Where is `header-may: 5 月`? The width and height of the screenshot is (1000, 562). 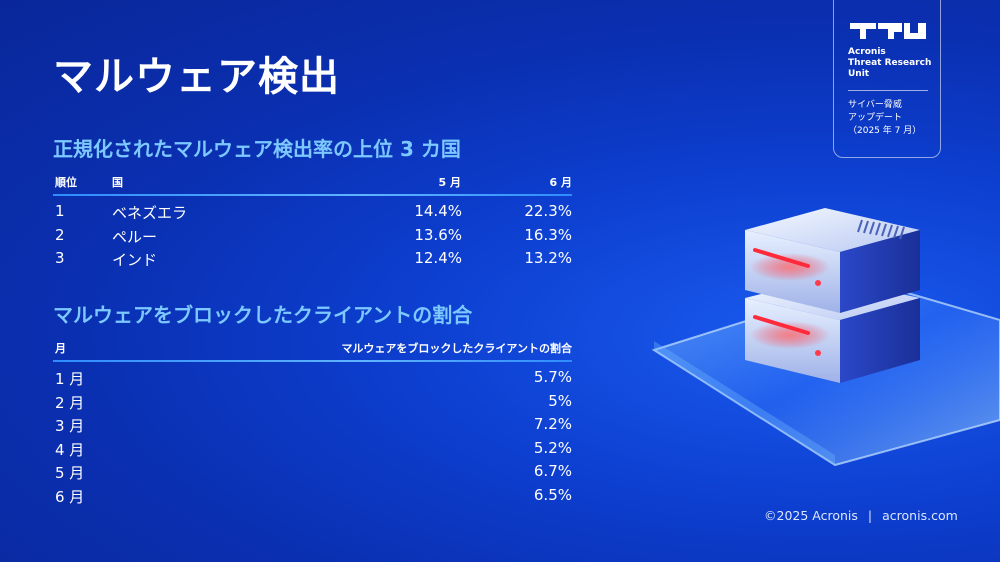
header-may: 5 月 is located at coordinates (449, 182).